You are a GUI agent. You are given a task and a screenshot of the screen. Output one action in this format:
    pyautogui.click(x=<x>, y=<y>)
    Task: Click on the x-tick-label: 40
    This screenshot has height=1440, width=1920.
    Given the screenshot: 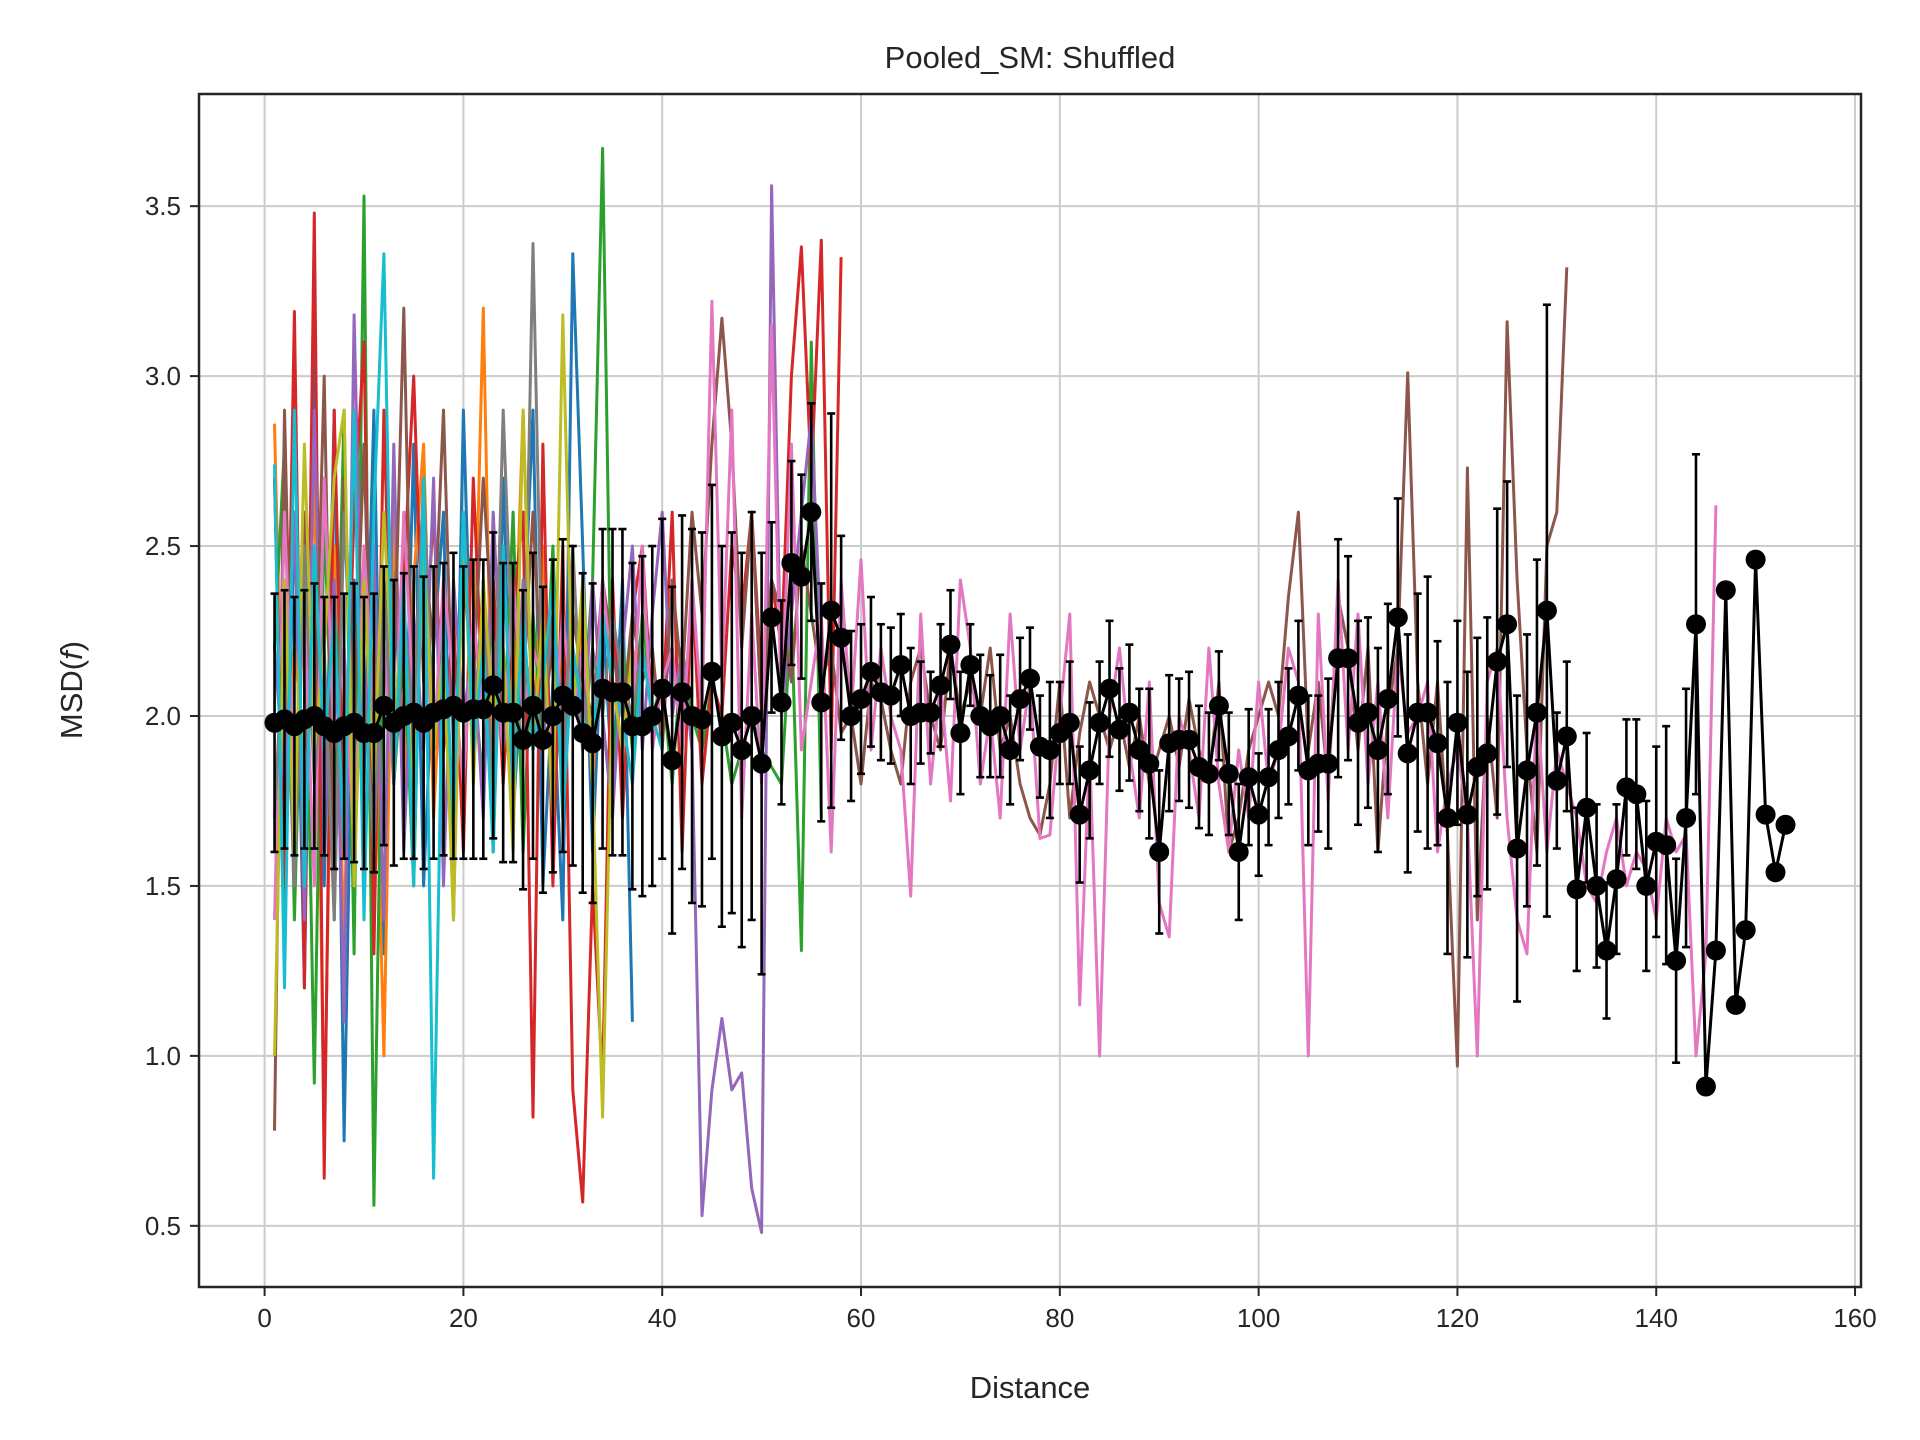 What is the action you would take?
    pyautogui.click(x=662, y=1318)
    